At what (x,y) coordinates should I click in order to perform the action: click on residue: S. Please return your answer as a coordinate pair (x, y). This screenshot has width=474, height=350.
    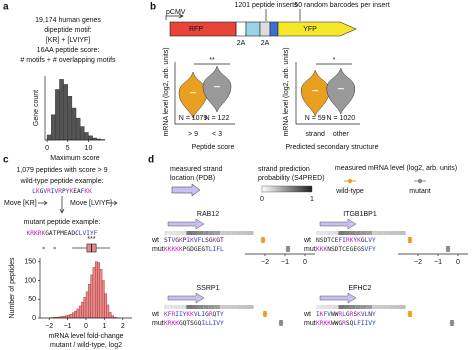
    Looking at the image, I should click on (207, 240).